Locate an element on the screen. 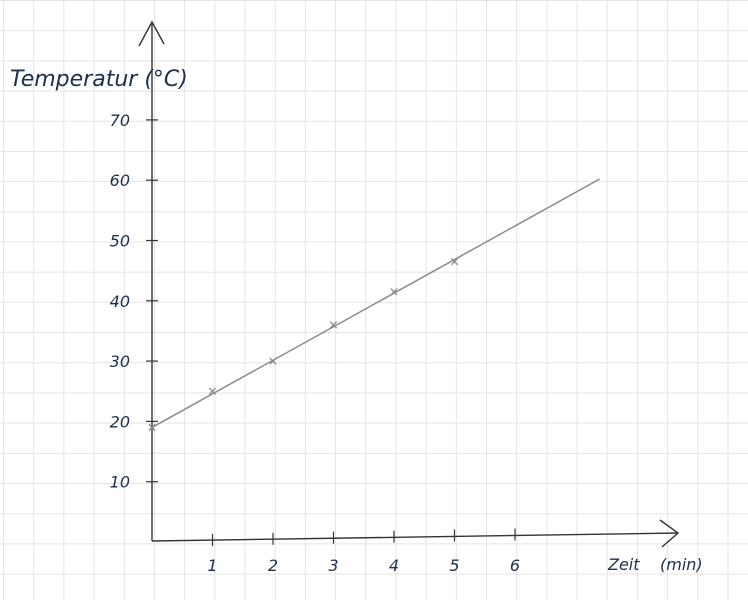 The width and height of the screenshot is (748, 600). y-axis-label: Temperatur (°C) is located at coordinates (99, 79).